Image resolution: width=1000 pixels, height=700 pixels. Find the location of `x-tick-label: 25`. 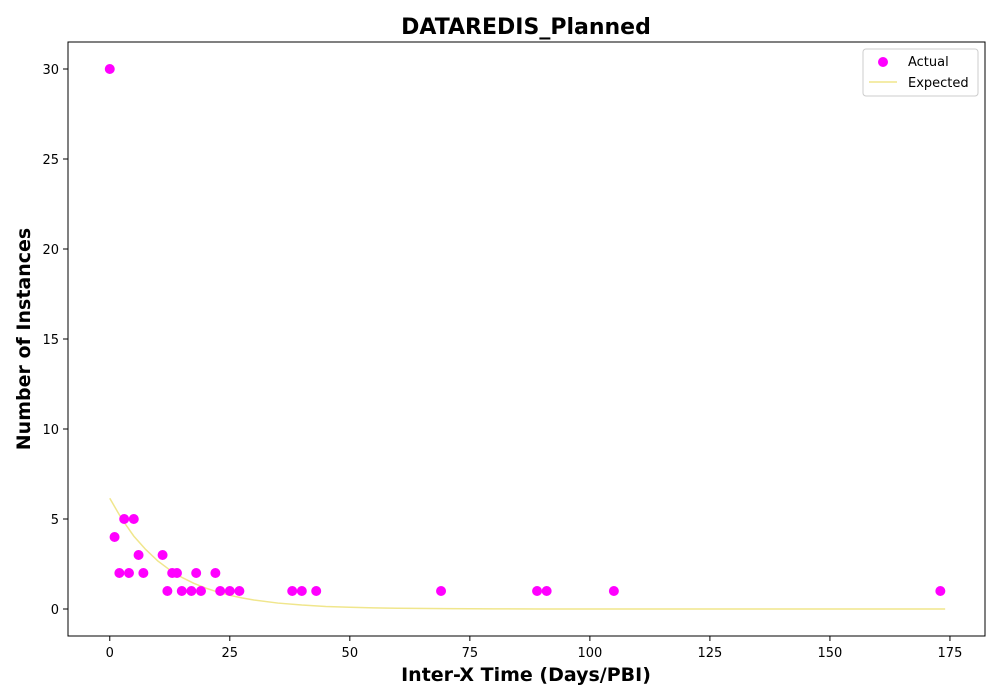

x-tick-label: 25 is located at coordinates (230, 653).